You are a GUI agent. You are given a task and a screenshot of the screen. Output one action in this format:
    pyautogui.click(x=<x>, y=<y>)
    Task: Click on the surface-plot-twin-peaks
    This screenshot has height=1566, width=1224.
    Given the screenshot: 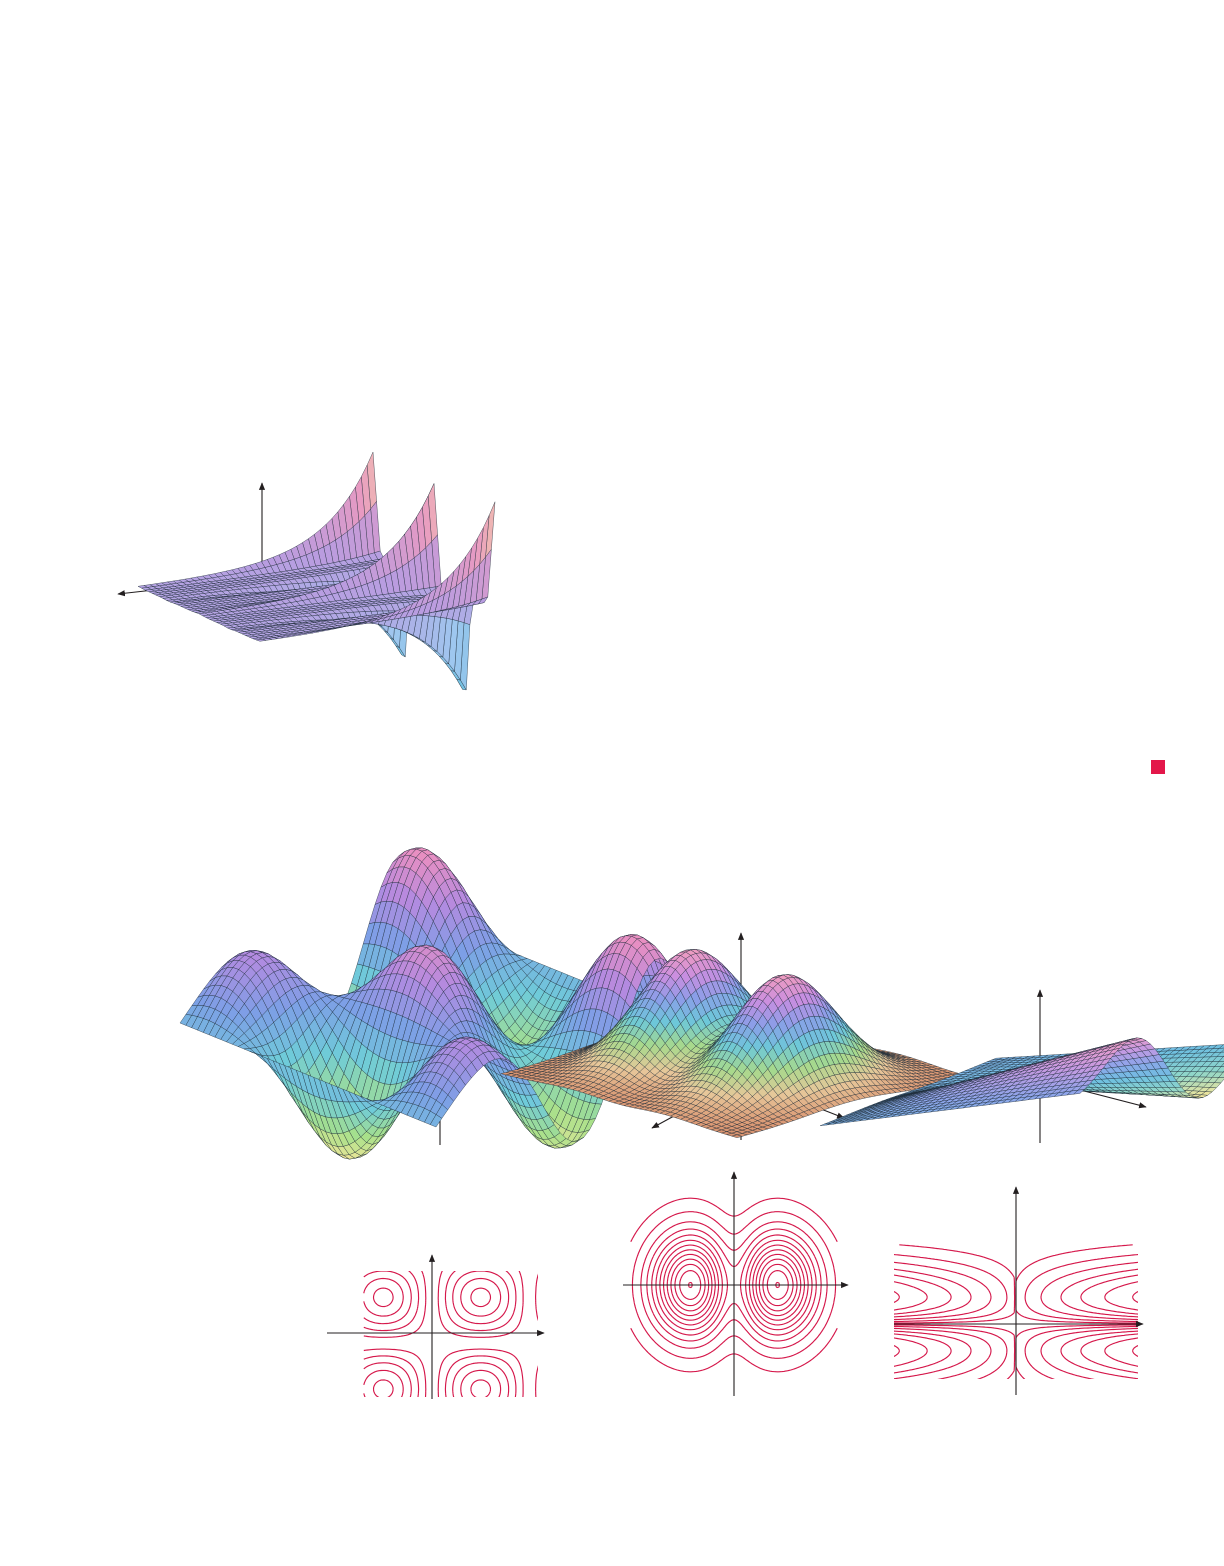 What is the action you would take?
    pyautogui.click(x=737, y=1036)
    